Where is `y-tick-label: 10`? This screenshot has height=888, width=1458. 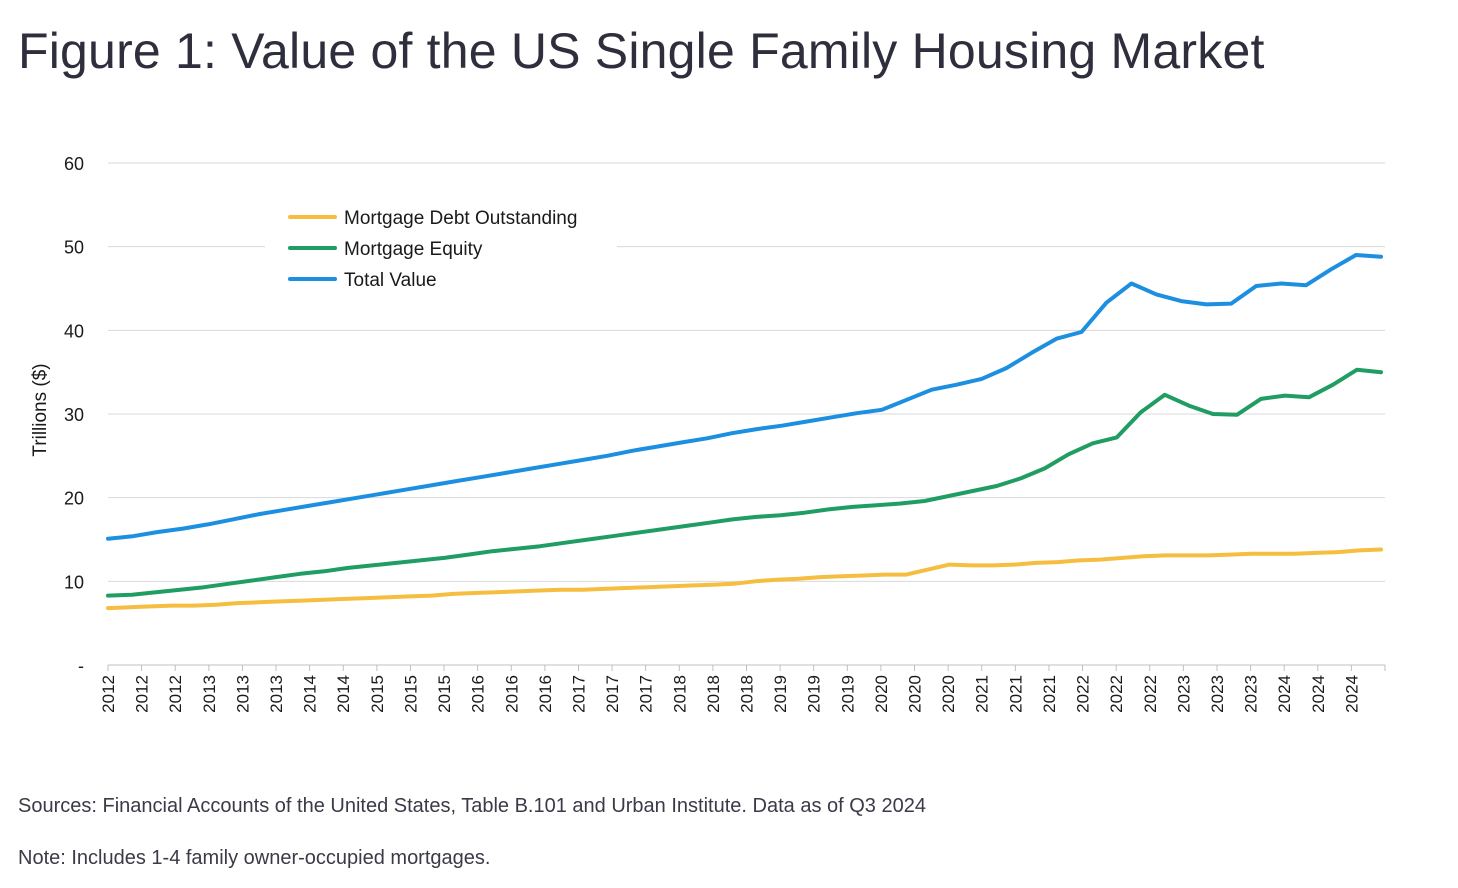
y-tick-label: 10 is located at coordinates (74, 582).